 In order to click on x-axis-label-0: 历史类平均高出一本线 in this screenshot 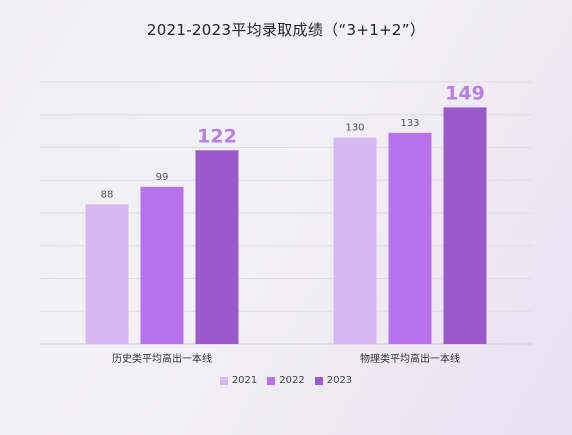, I will do `click(162, 358)`.